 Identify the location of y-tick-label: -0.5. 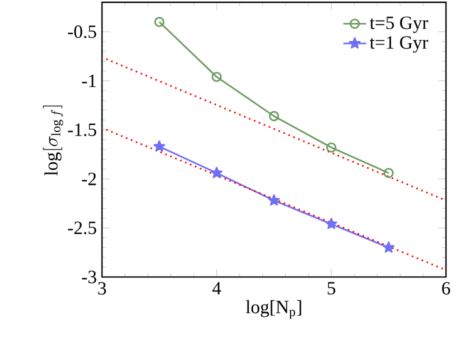
(82, 31).